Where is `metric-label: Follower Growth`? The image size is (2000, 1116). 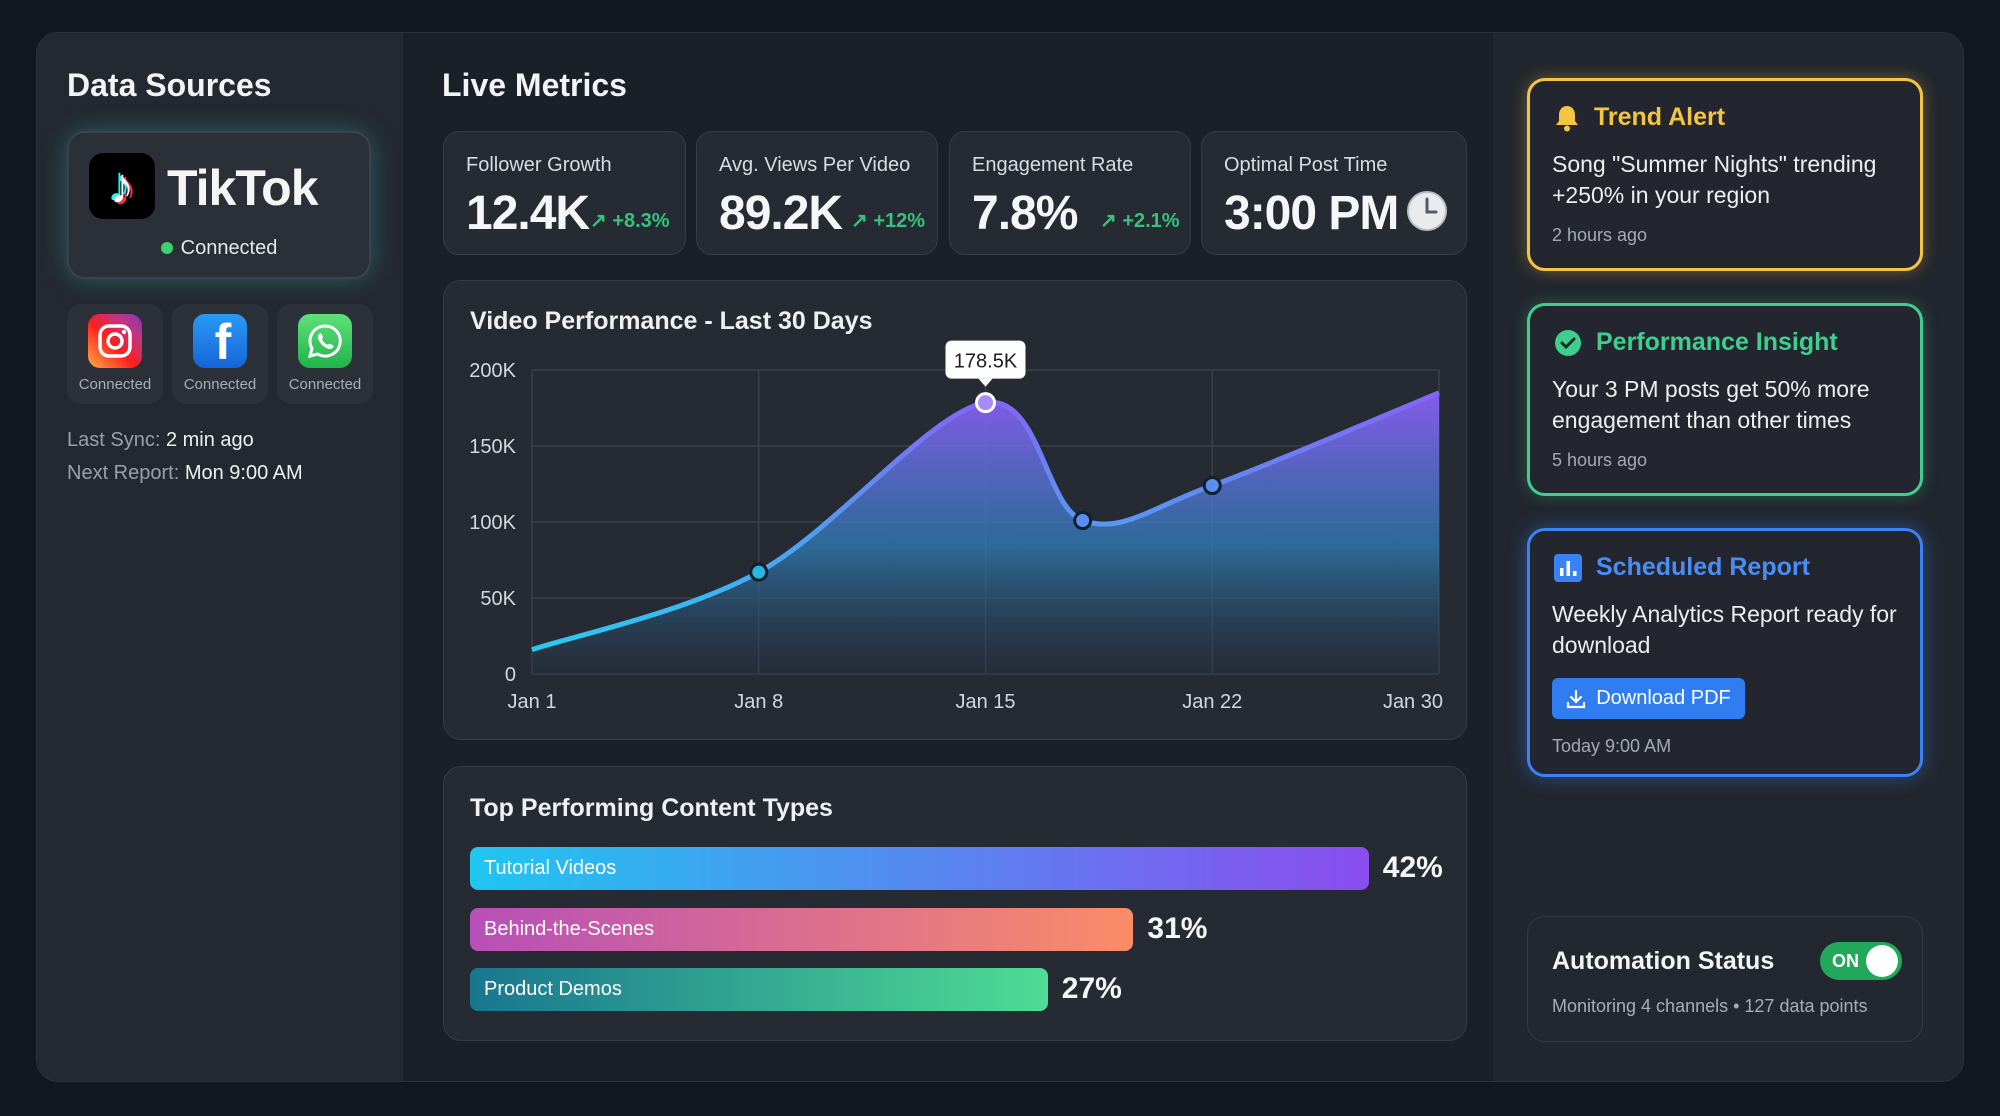 metric-label: Follower Growth is located at coordinates (539, 165).